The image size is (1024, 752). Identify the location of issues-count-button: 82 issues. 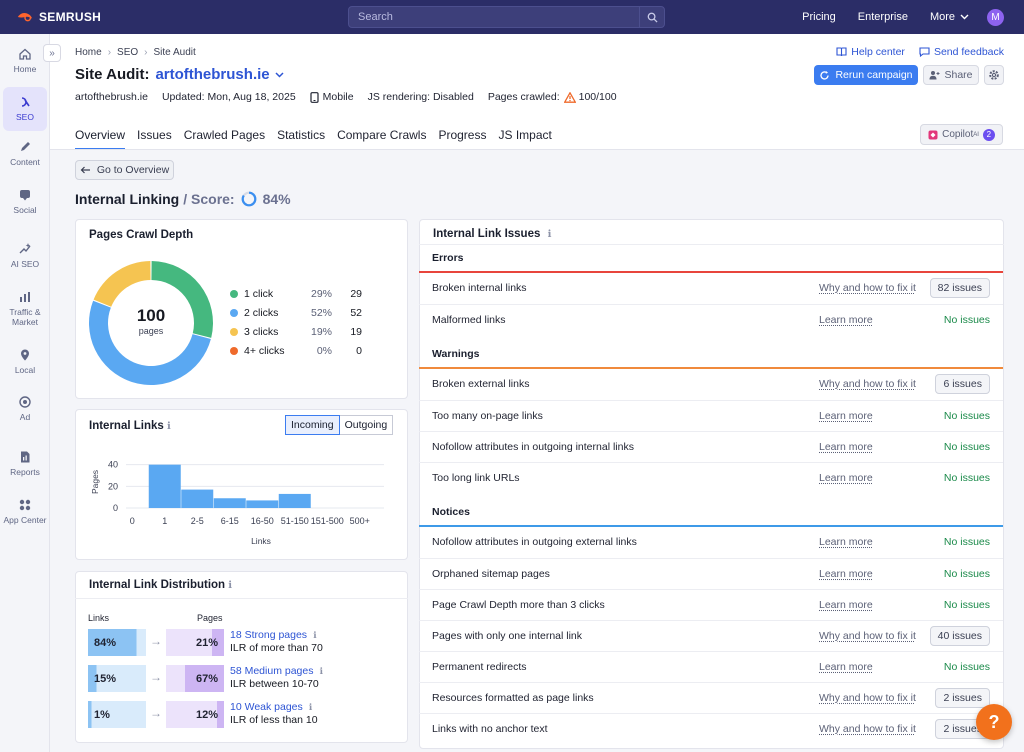
(959, 288).